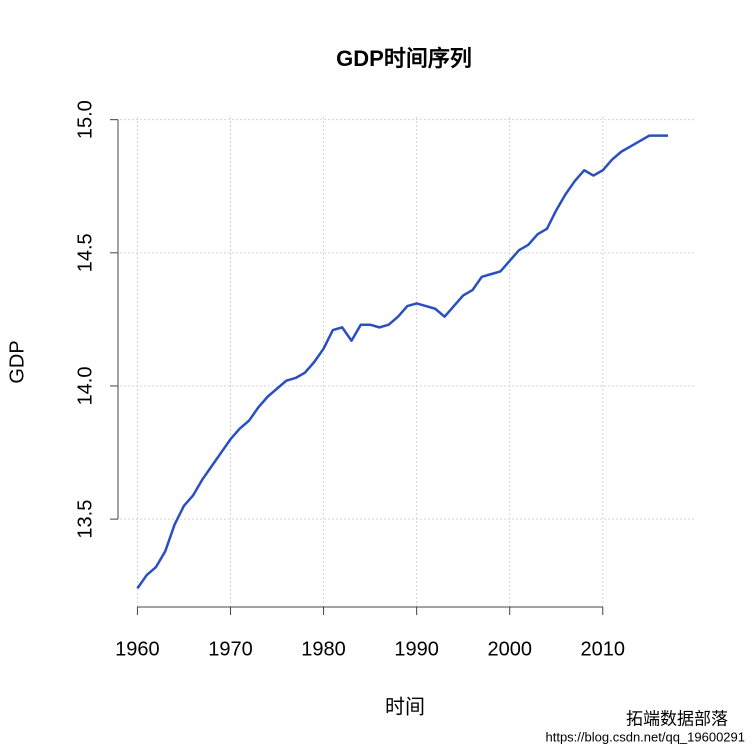  Describe the element at coordinates (85, 119) in the screenshot. I see `y-tick-label: 15.0` at that location.